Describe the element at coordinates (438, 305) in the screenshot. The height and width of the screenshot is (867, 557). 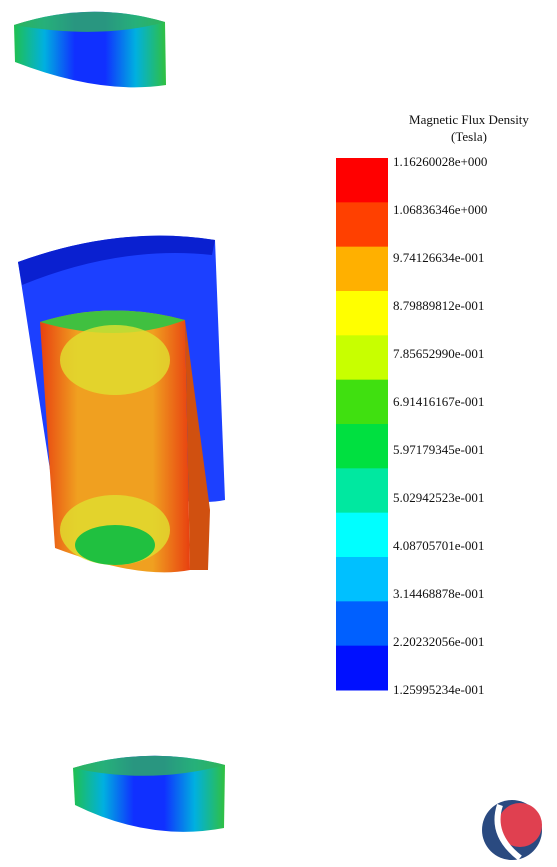
I see `legend-label: 8.79889812e-001` at that location.